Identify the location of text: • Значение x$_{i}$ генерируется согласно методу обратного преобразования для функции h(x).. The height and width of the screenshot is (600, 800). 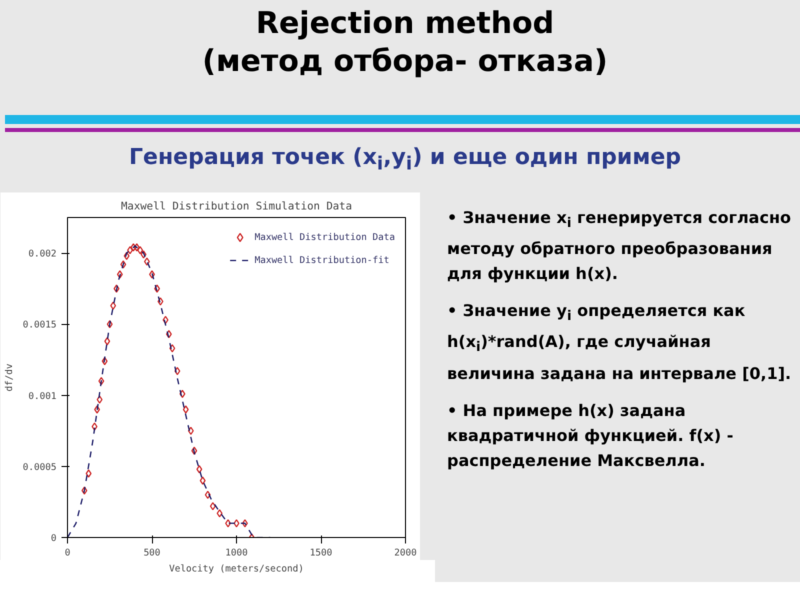
(619, 246).